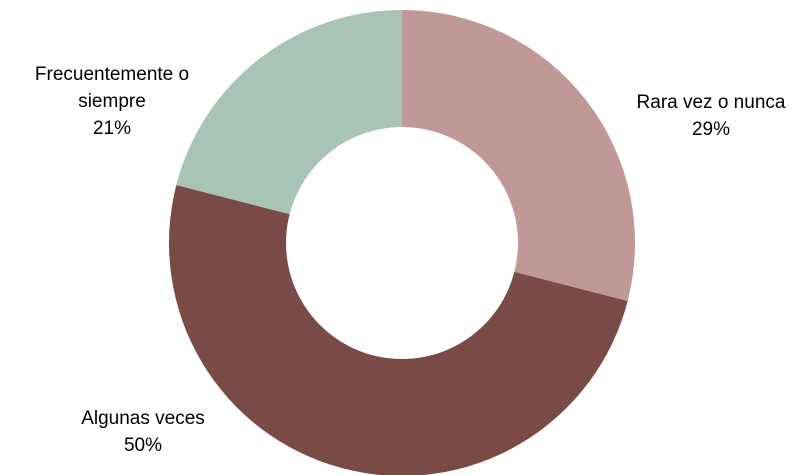 This screenshot has height=475, width=808. What do you see at coordinates (143, 418) in the screenshot?
I see `slice-label-algunas-name: Algunas veces` at bounding box center [143, 418].